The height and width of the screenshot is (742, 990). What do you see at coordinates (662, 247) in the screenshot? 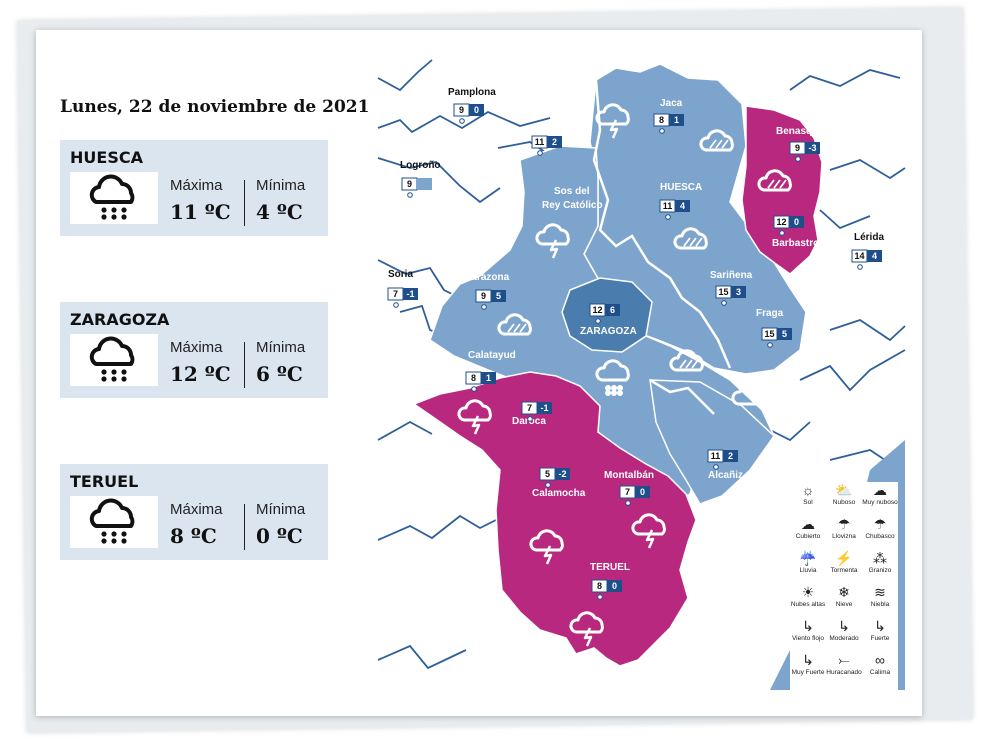
I see `province-borders` at bounding box center [662, 247].